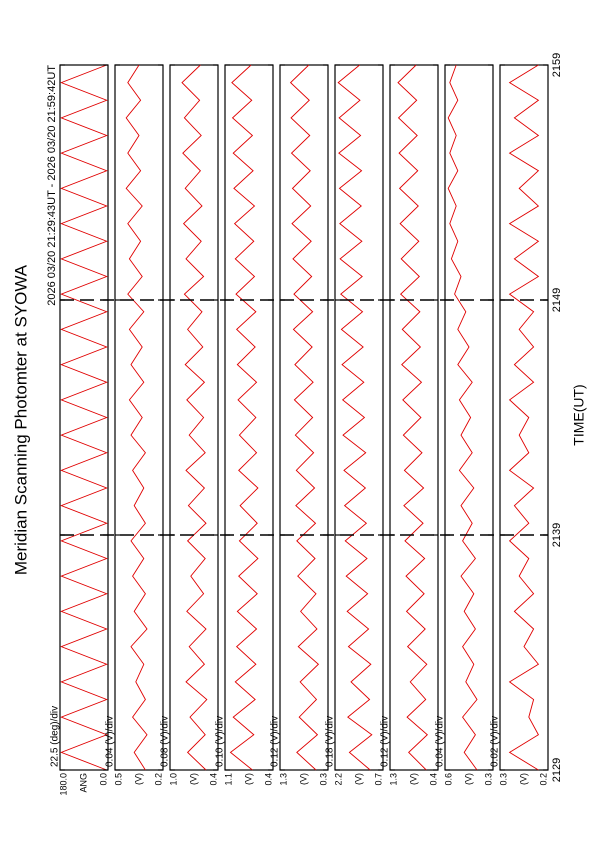  I want to click on y-tick-label: 0.5, so click(118, 779).